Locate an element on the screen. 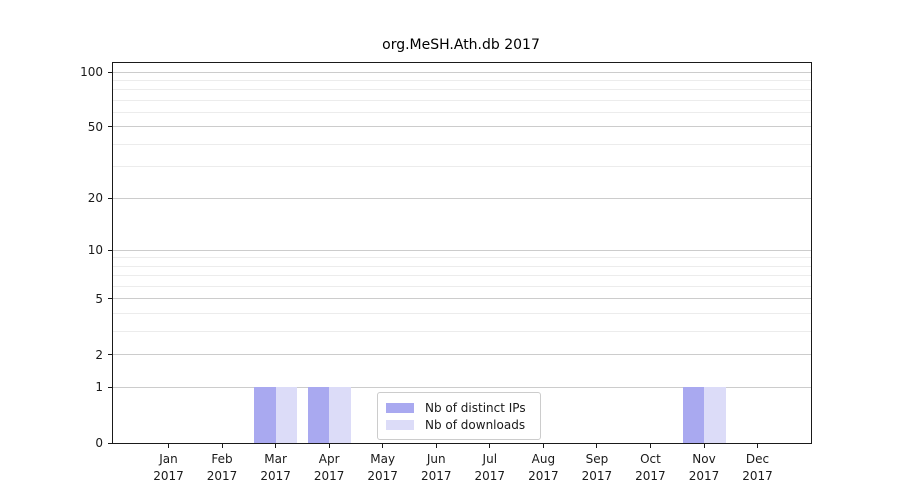 The width and height of the screenshot is (900, 500). x-axis-label: Jun 2017 is located at coordinates (436, 467).